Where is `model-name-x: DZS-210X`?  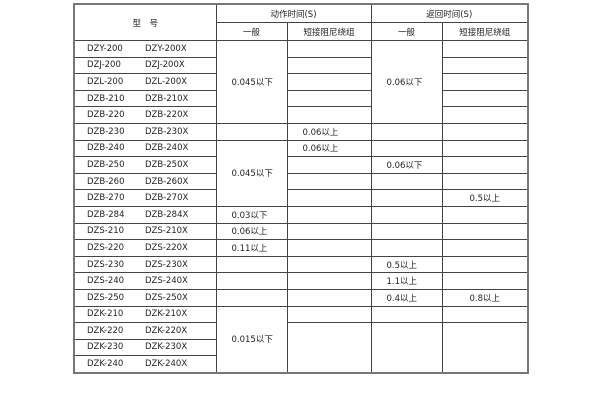
model-name-x: DZS-210X is located at coordinates (166, 231).